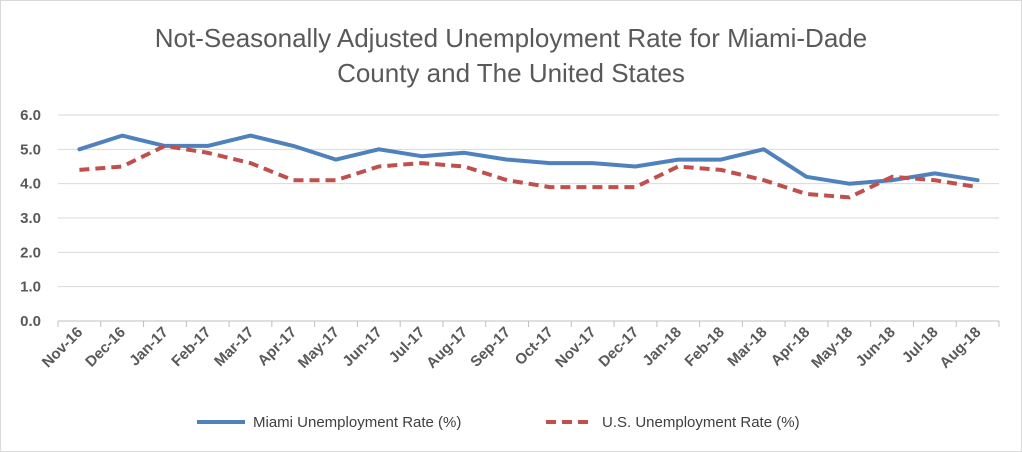  I want to click on x-tick-label: Jan-18, so click(662, 347).